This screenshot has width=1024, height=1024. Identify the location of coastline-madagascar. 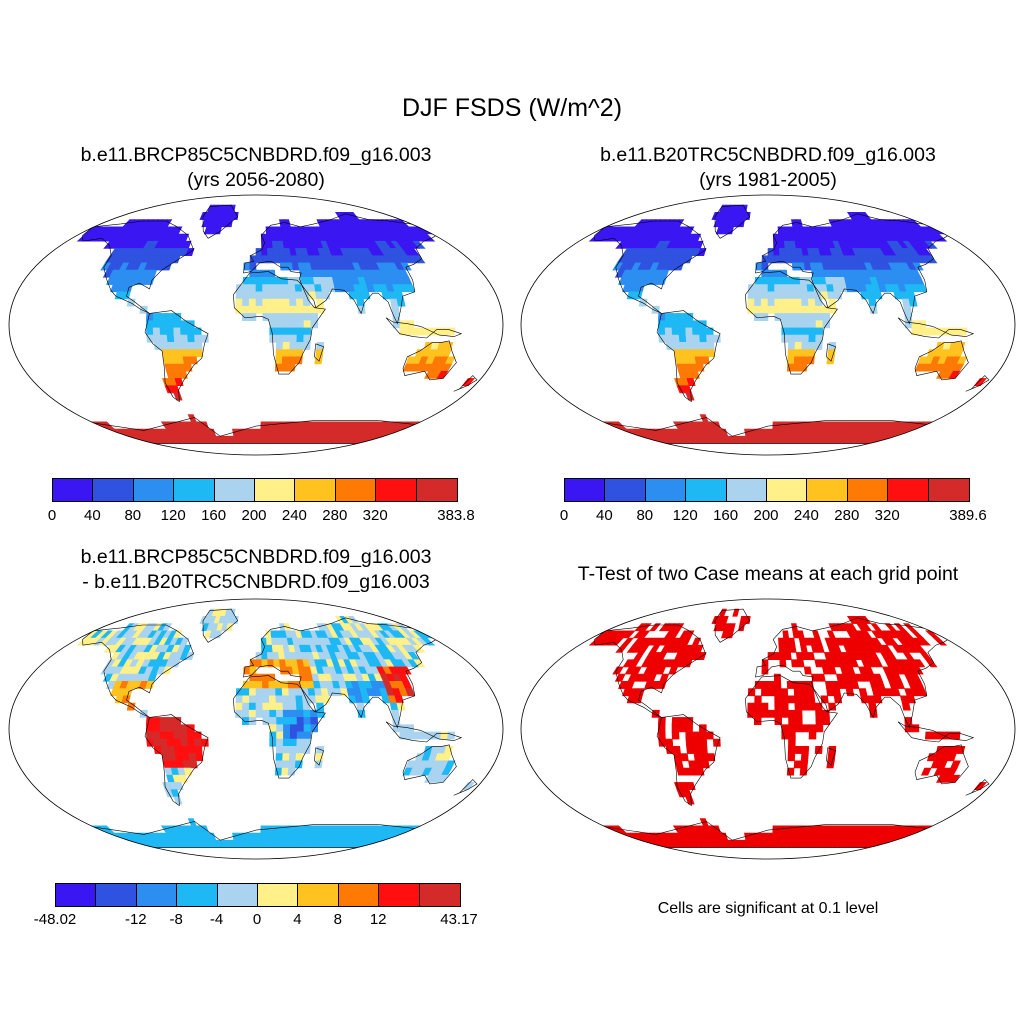
(831, 756).